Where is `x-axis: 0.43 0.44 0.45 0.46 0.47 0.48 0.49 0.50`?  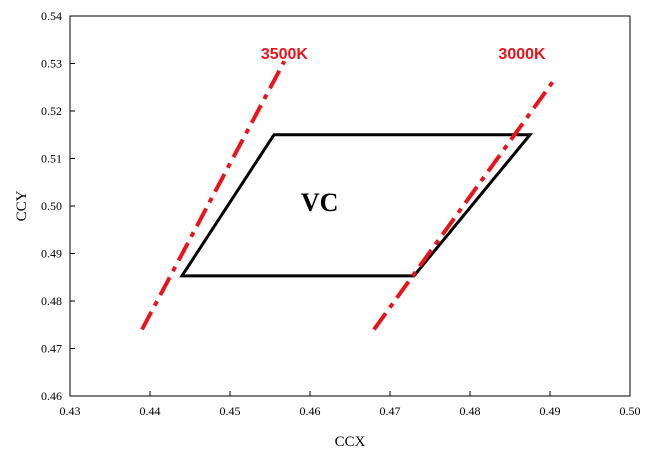 x-axis: 0.43 0.44 0.45 0.46 0.47 0.48 0.49 0.50 is located at coordinates (350, 404).